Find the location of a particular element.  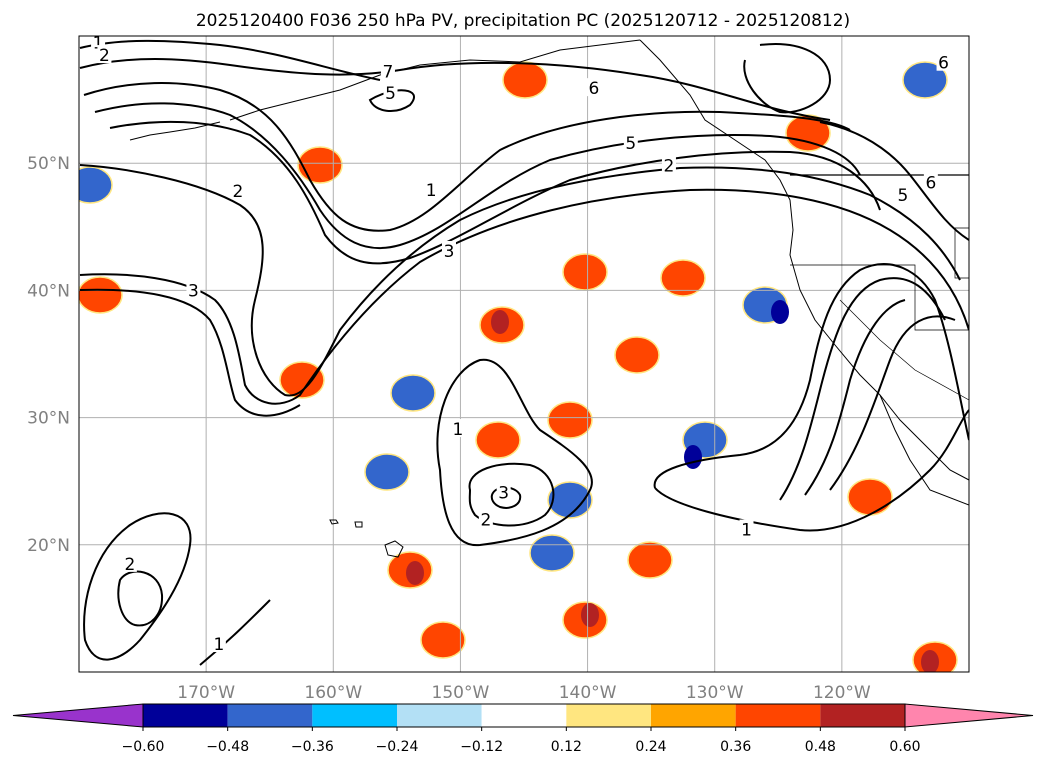

colorbar-tick-label: −0.24 is located at coordinates (397, 747).